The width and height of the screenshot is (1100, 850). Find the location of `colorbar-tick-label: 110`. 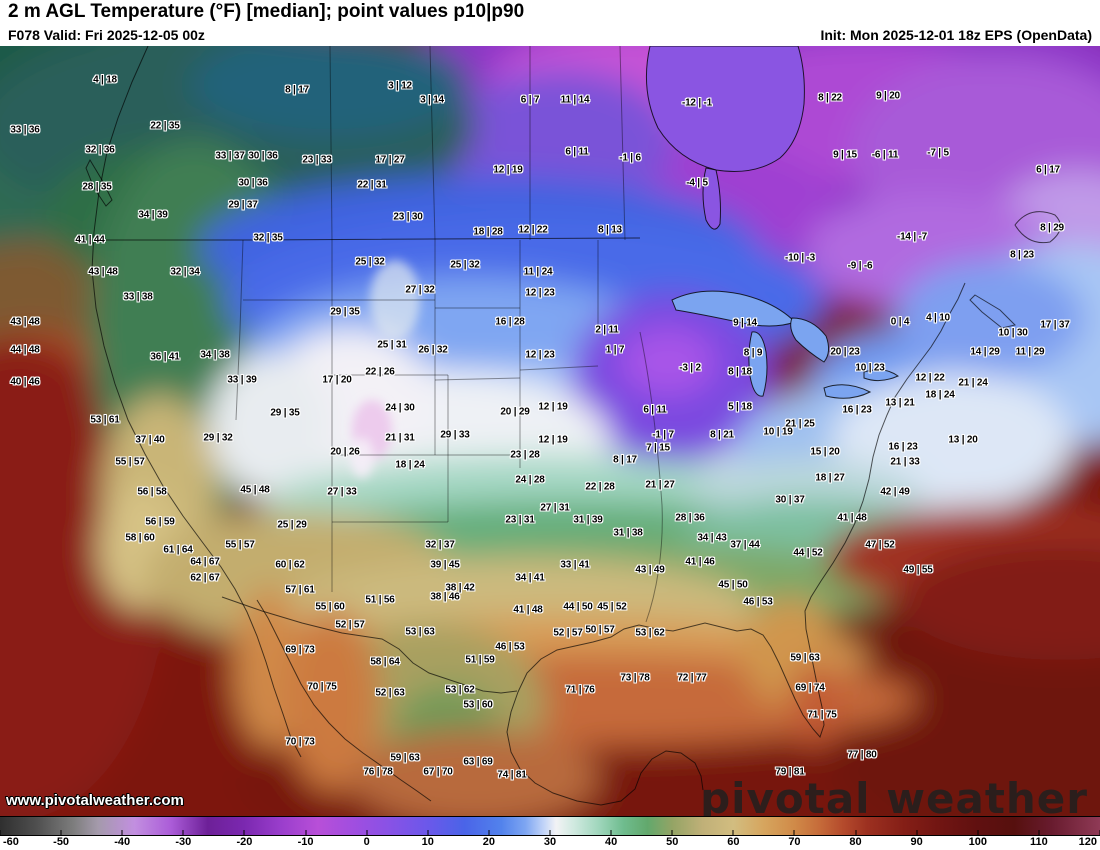

colorbar-tick-label: 110 is located at coordinates (1039, 842).